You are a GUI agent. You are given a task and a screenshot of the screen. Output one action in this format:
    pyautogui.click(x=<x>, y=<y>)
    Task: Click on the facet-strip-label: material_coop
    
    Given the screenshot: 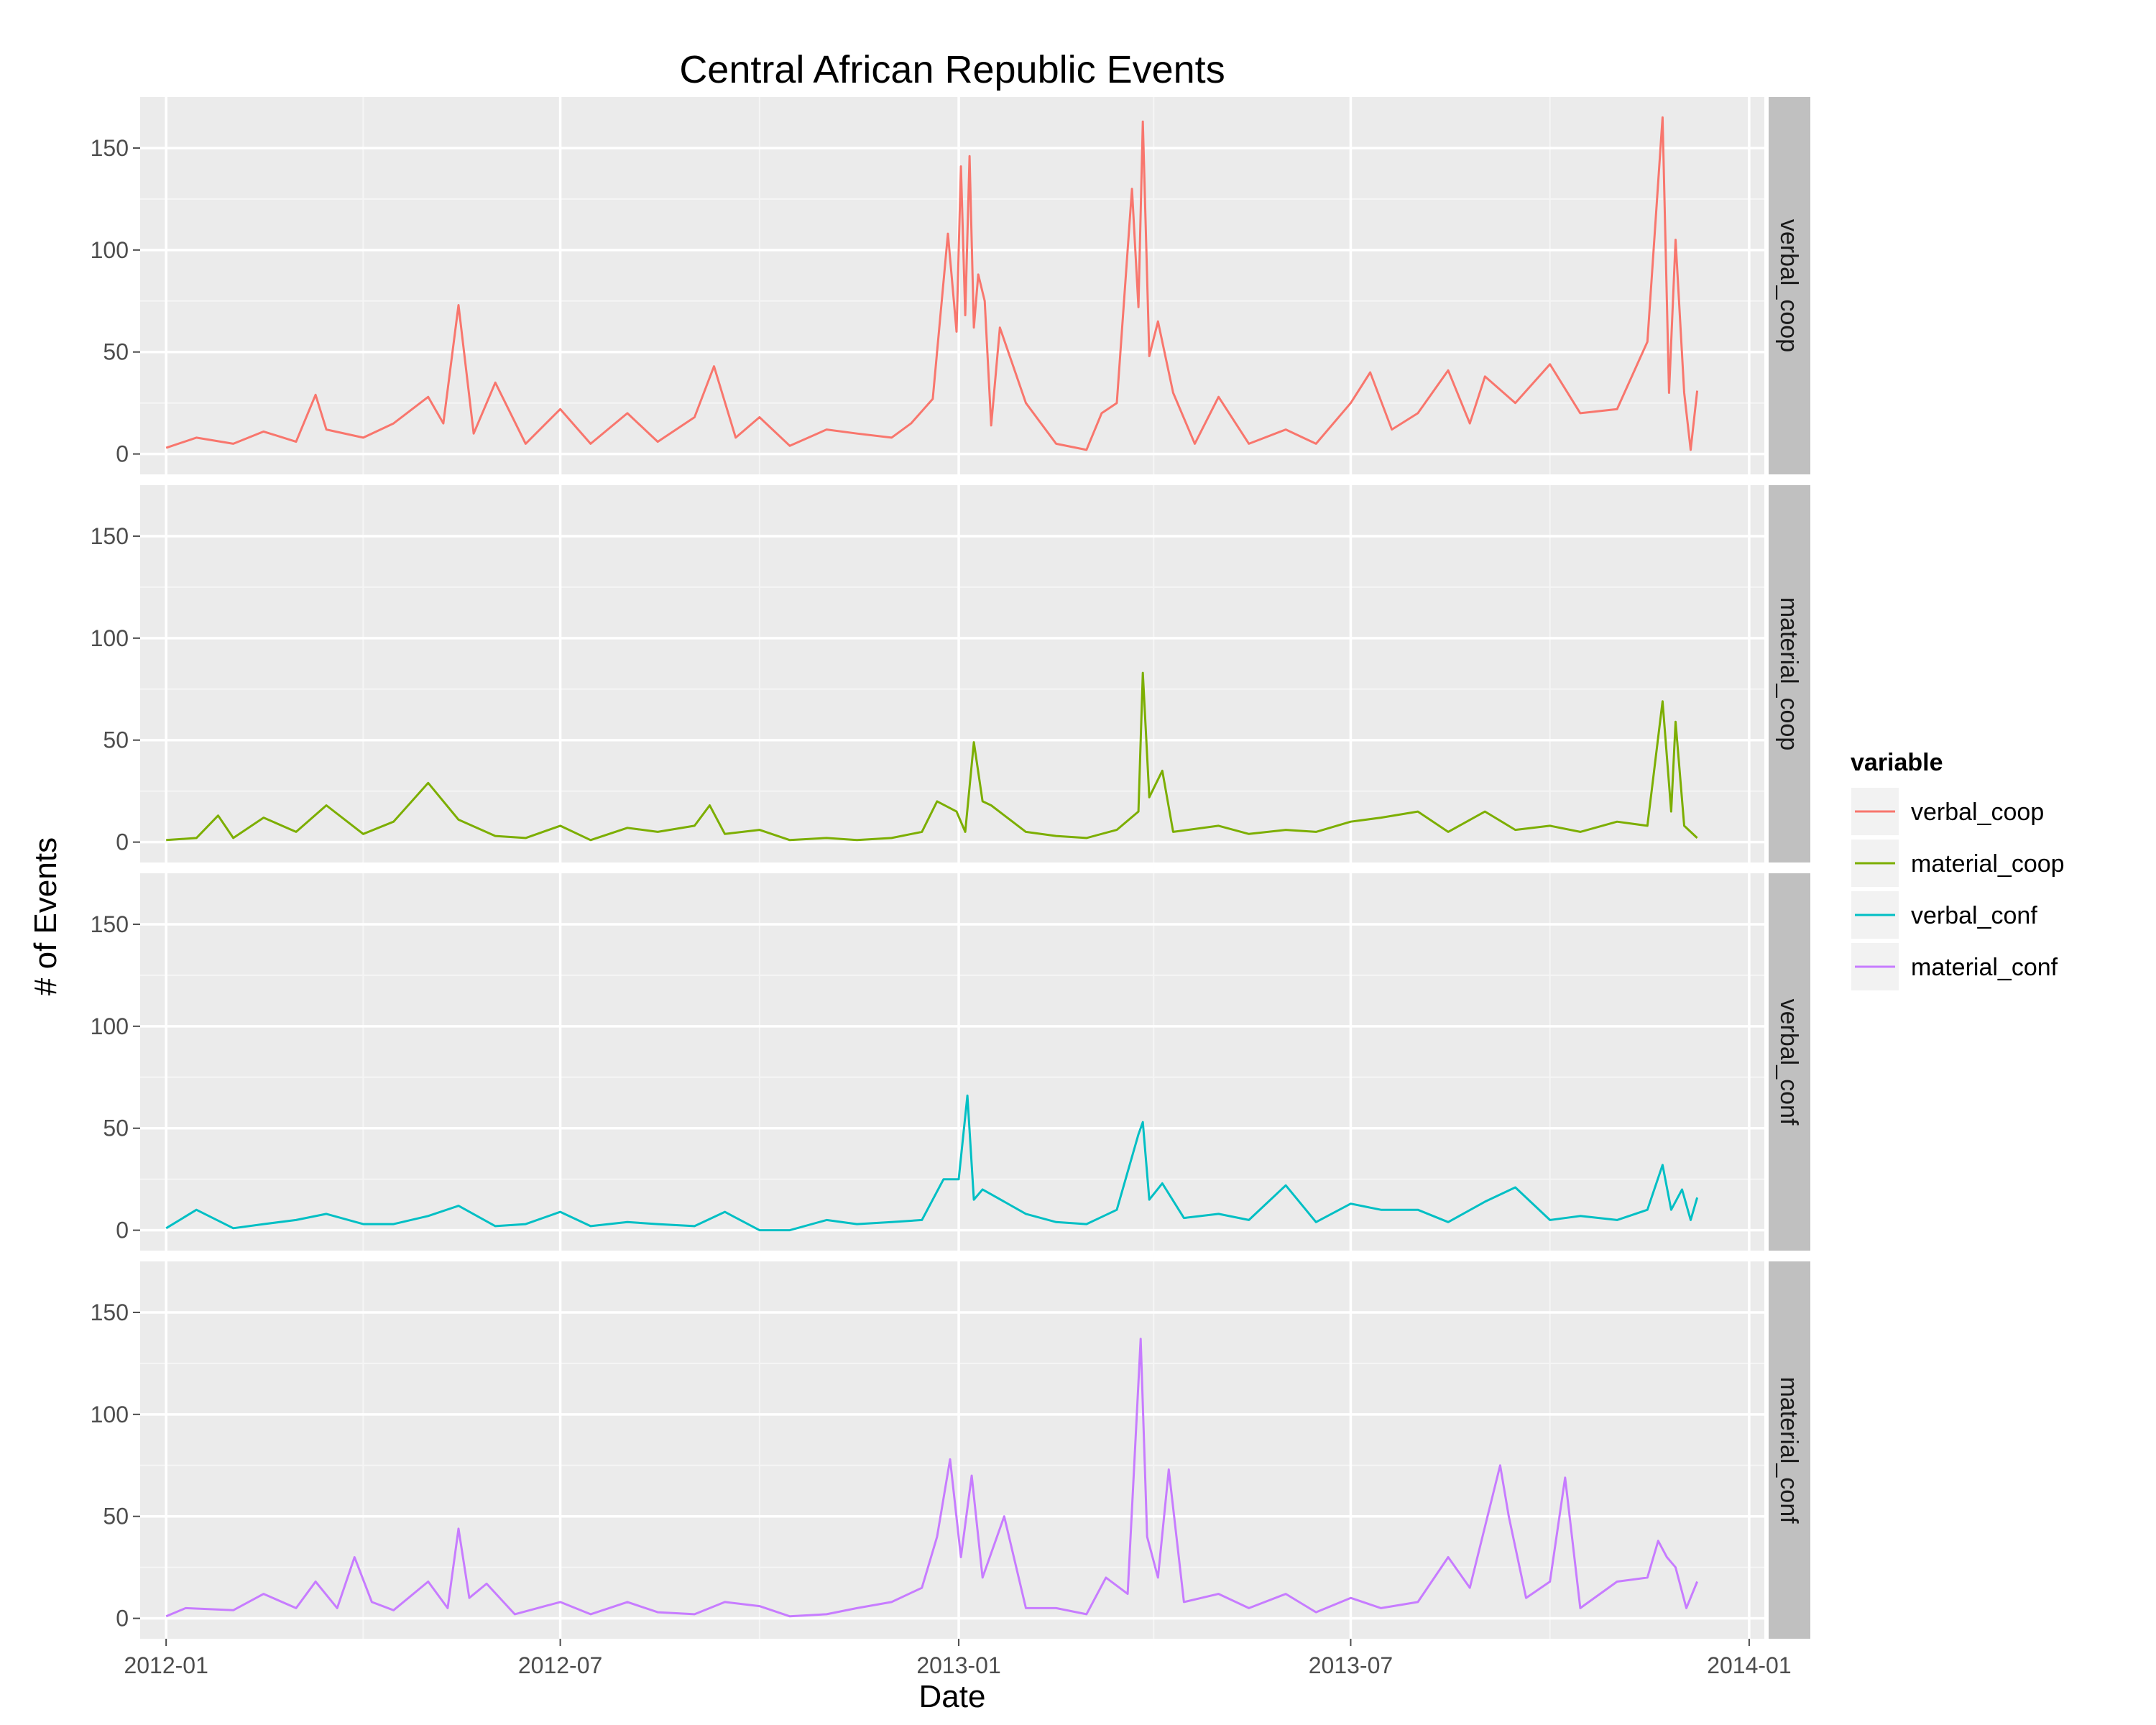 What is the action you would take?
    pyautogui.click(x=1788, y=674)
    